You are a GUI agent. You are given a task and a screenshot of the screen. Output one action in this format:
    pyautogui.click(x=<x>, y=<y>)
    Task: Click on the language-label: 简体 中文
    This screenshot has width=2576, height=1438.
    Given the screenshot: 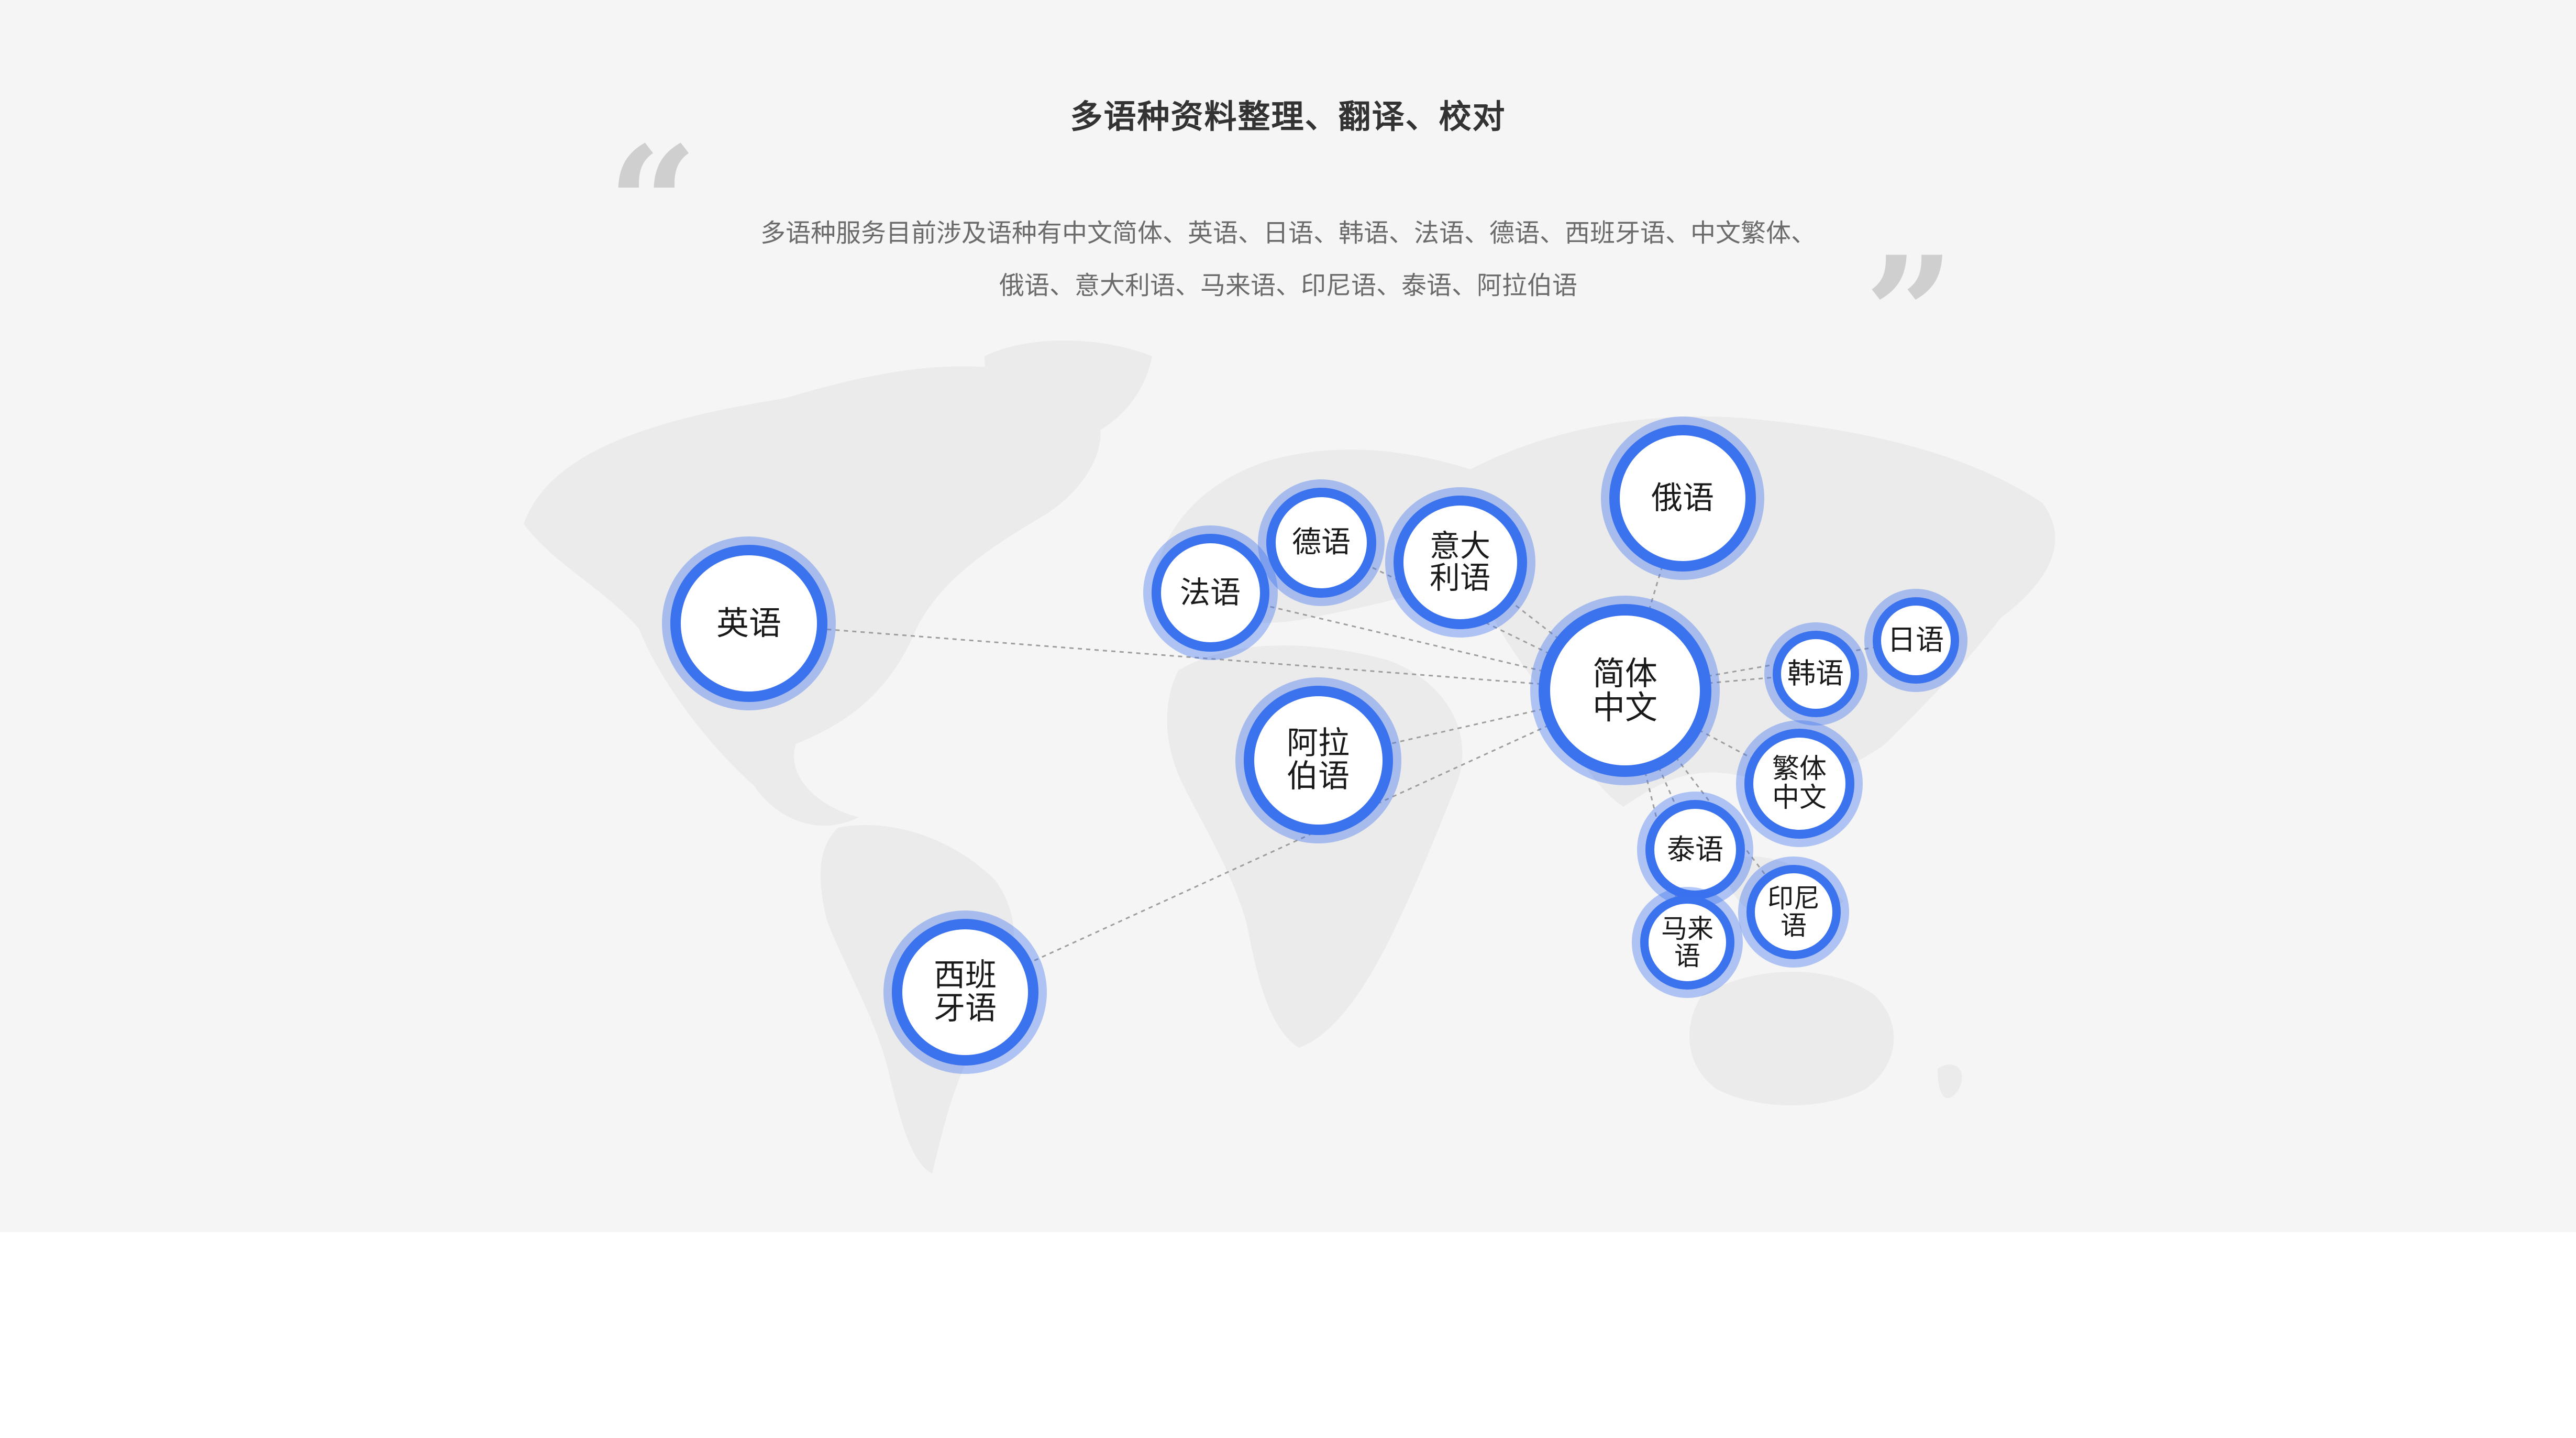 What is the action you would take?
    pyautogui.click(x=1624, y=691)
    